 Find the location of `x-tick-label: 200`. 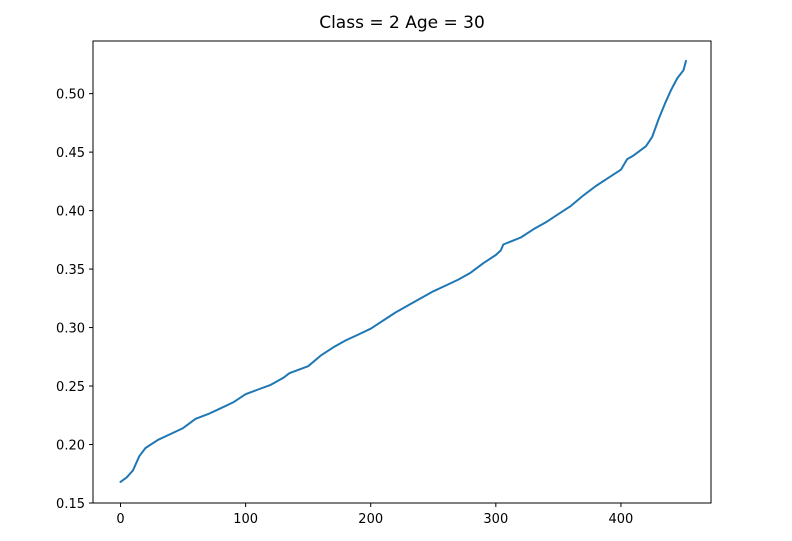

x-tick-label: 200 is located at coordinates (370, 519).